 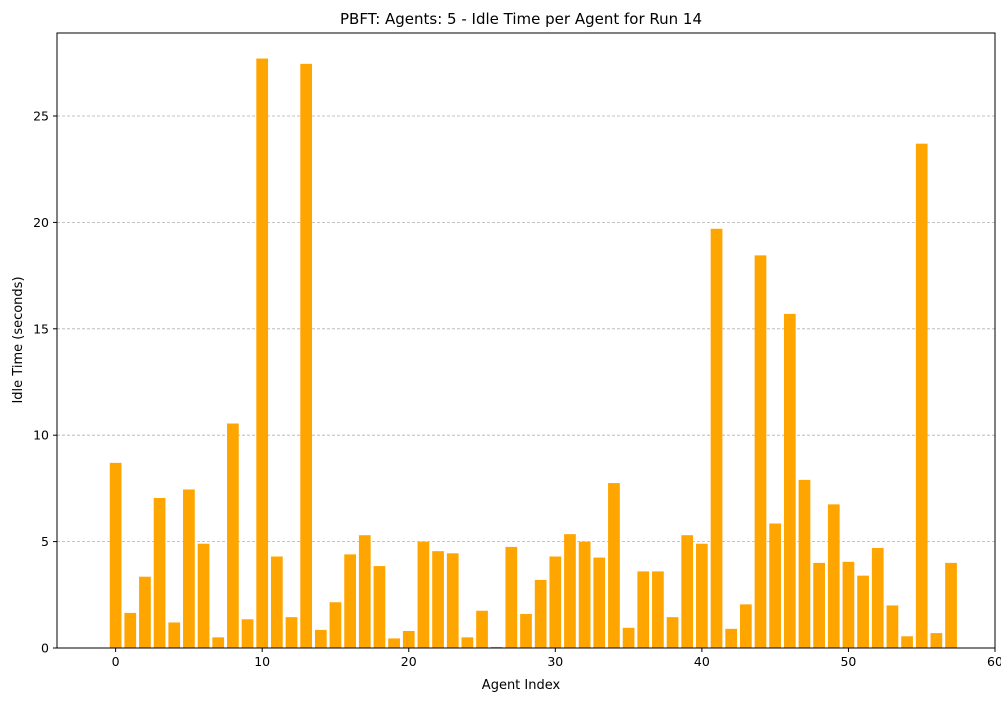 I want to click on x-tick-label: 50, so click(x=848, y=661).